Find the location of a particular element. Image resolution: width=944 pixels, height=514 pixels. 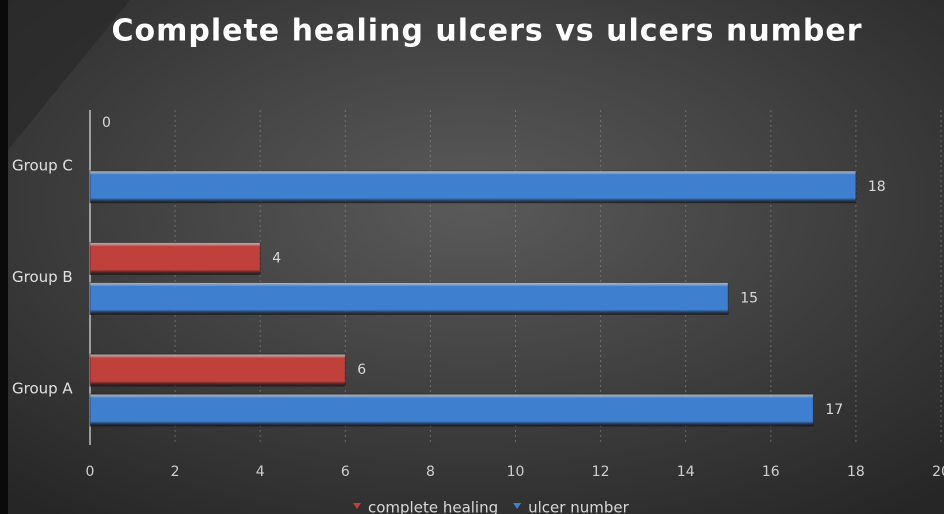

y-tick-label: Group A is located at coordinates (42, 389).